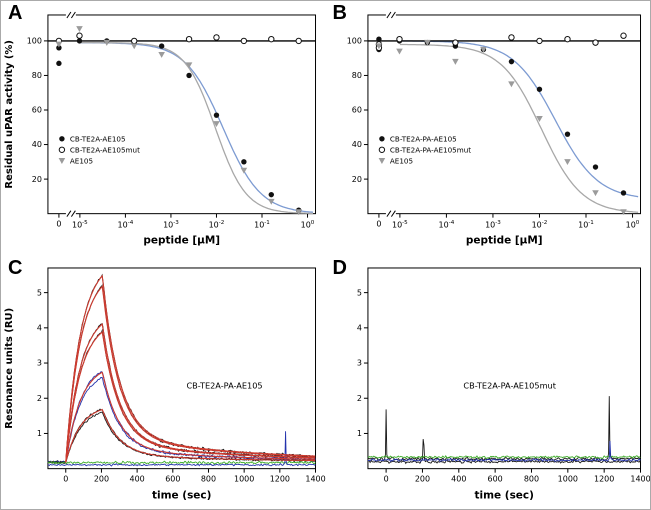 The width and height of the screenshot is (651, 510). What do you see at coordinates (105, 150) in the screenshot?
I see `svg-text: CB-TE2A-AE105mut` at bounding box center [105, 150].